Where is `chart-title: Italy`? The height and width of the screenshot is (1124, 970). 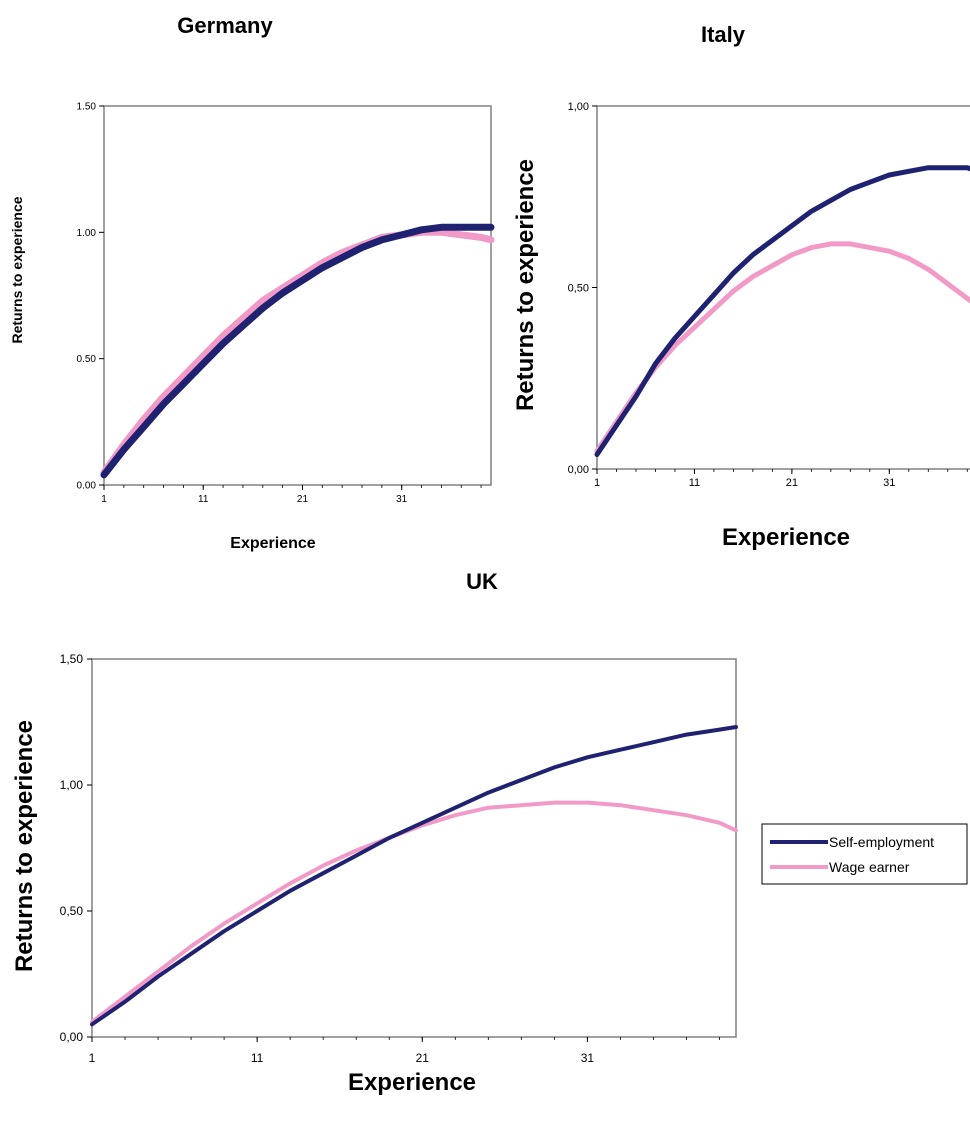
chart-title: Italy is located at coordinates (723, 34).